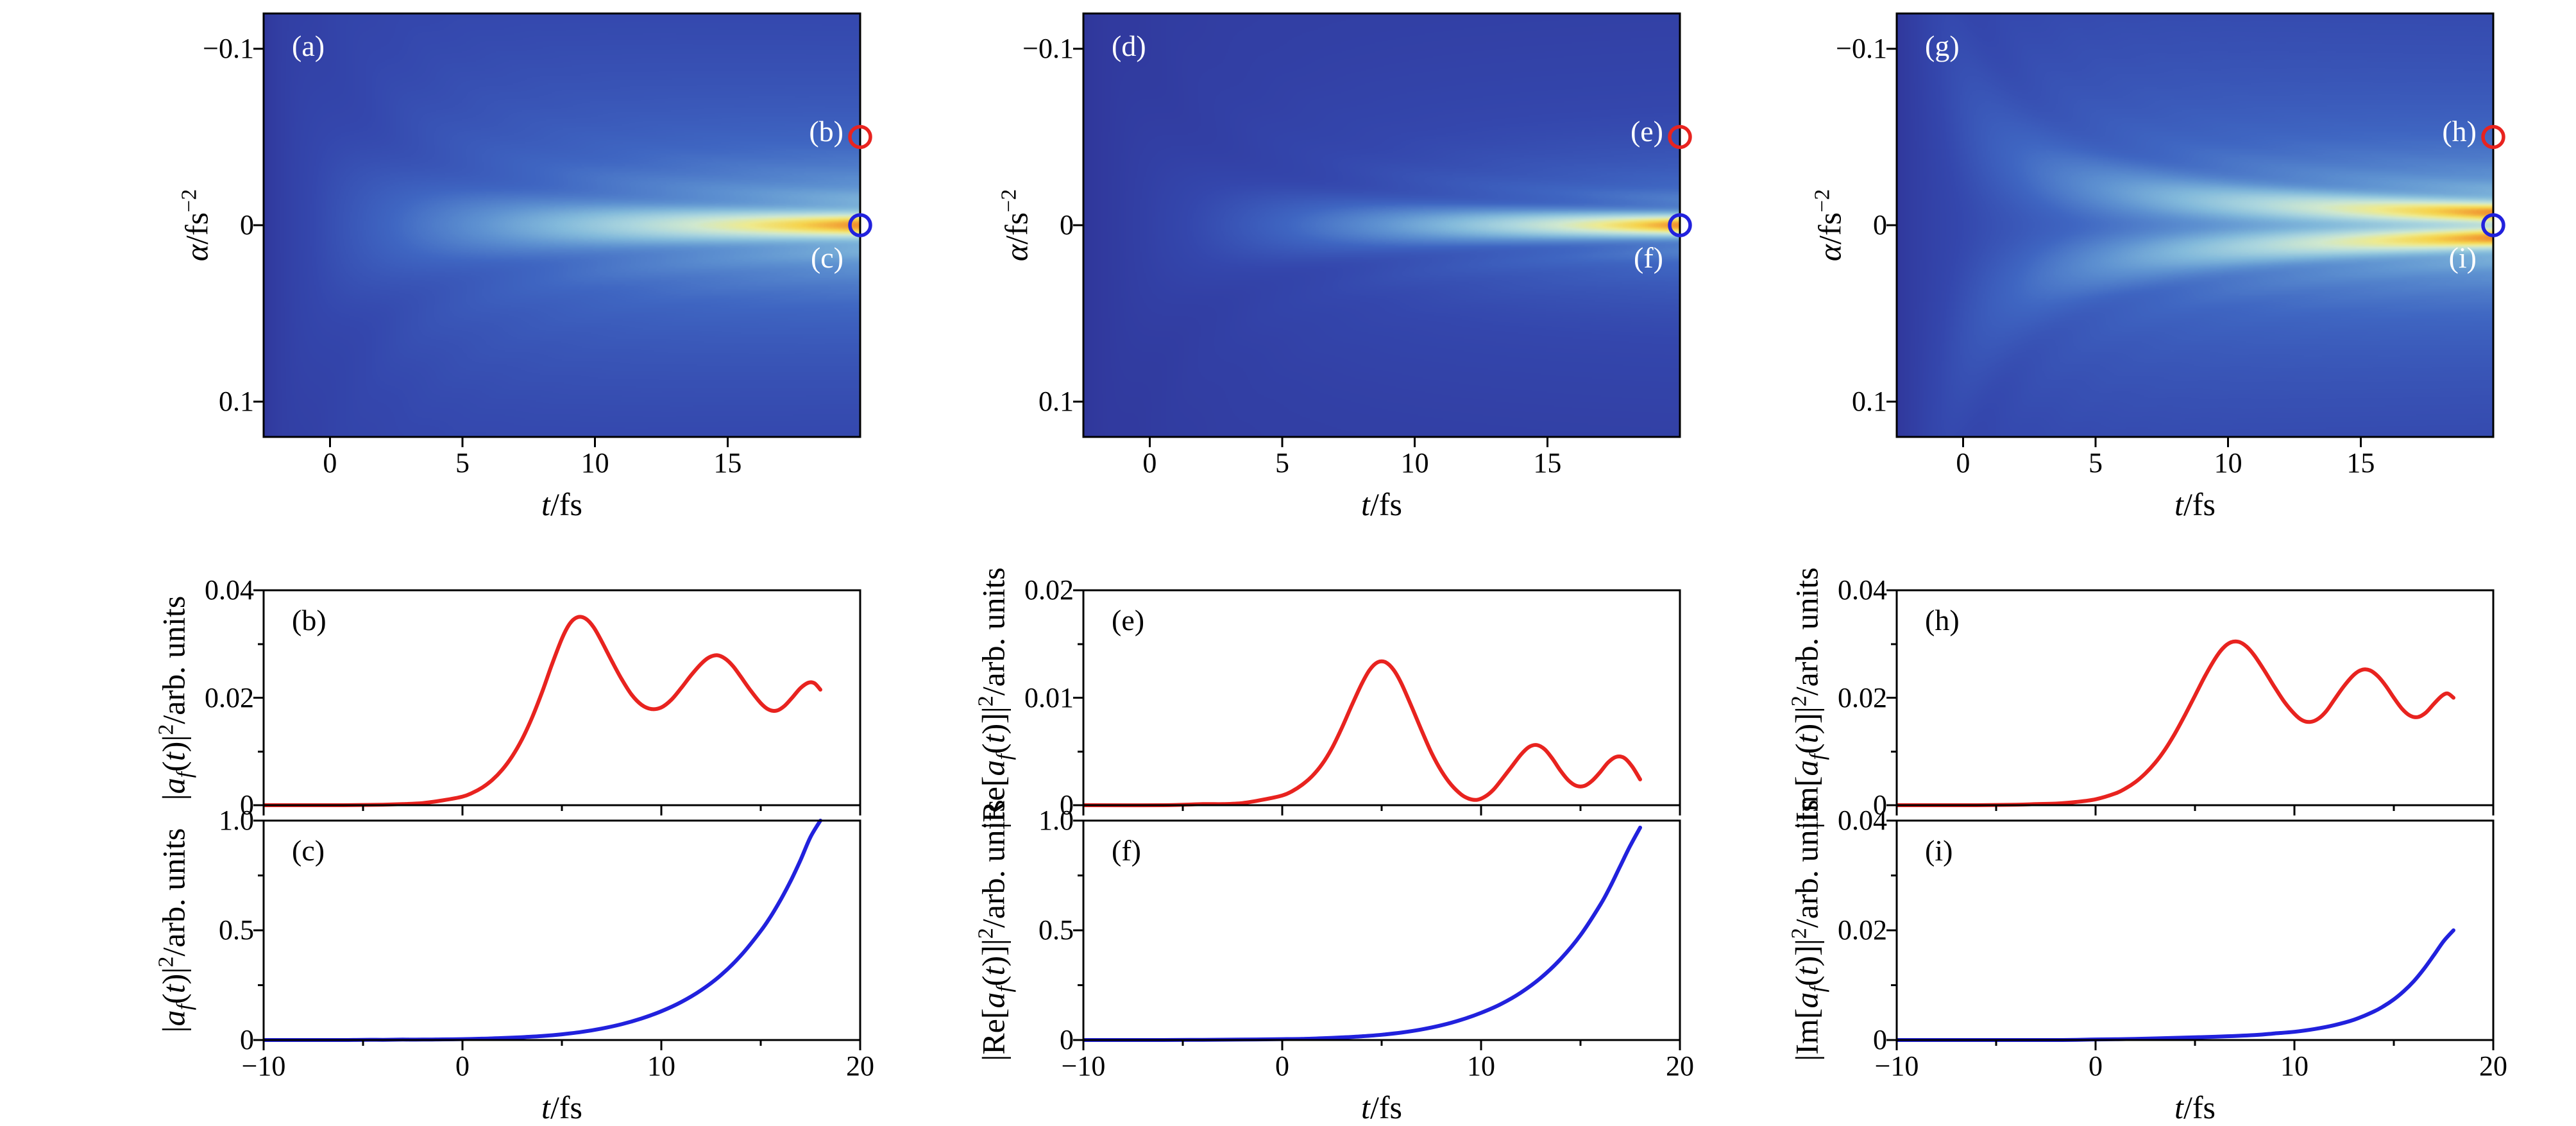 The width and height of the screenshot is (2576, 1126). I want to click on axes-e, so click(1377, 702).